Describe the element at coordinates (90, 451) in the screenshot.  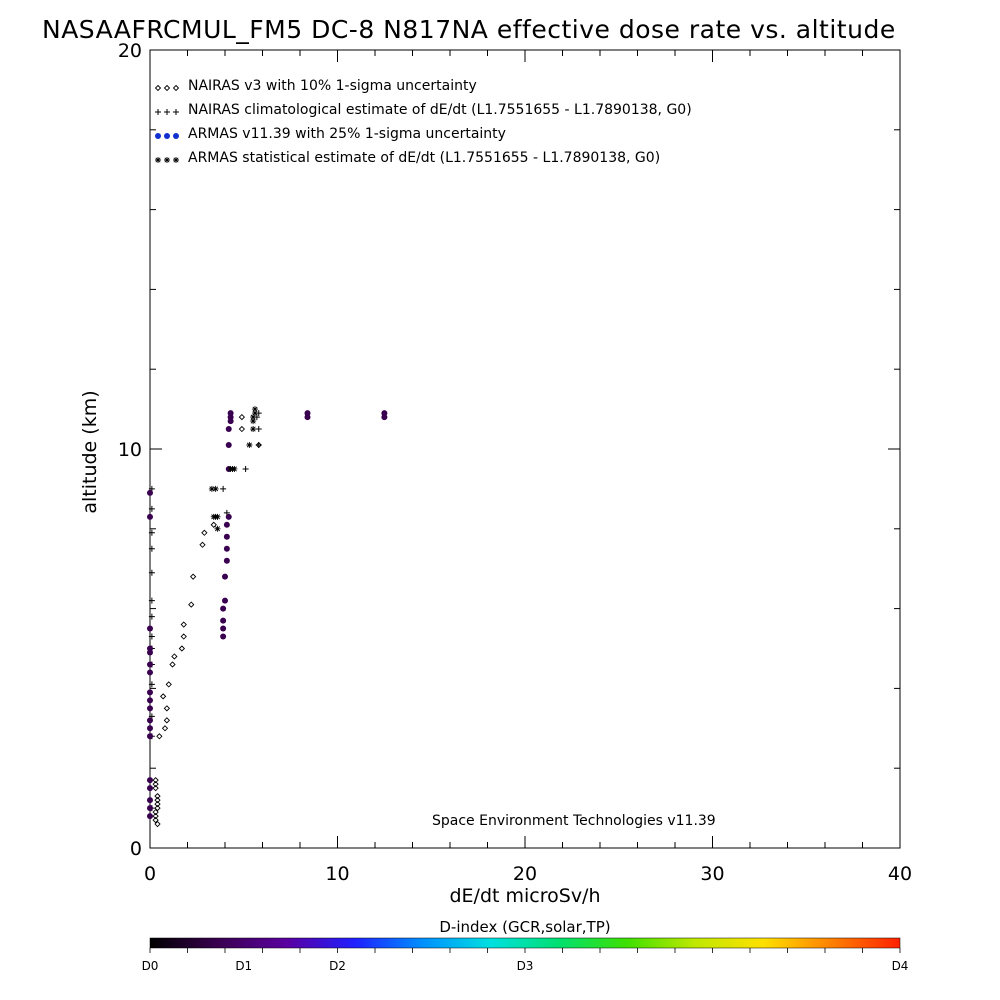
I see `y-axis-label: altitude (km)` at that location.